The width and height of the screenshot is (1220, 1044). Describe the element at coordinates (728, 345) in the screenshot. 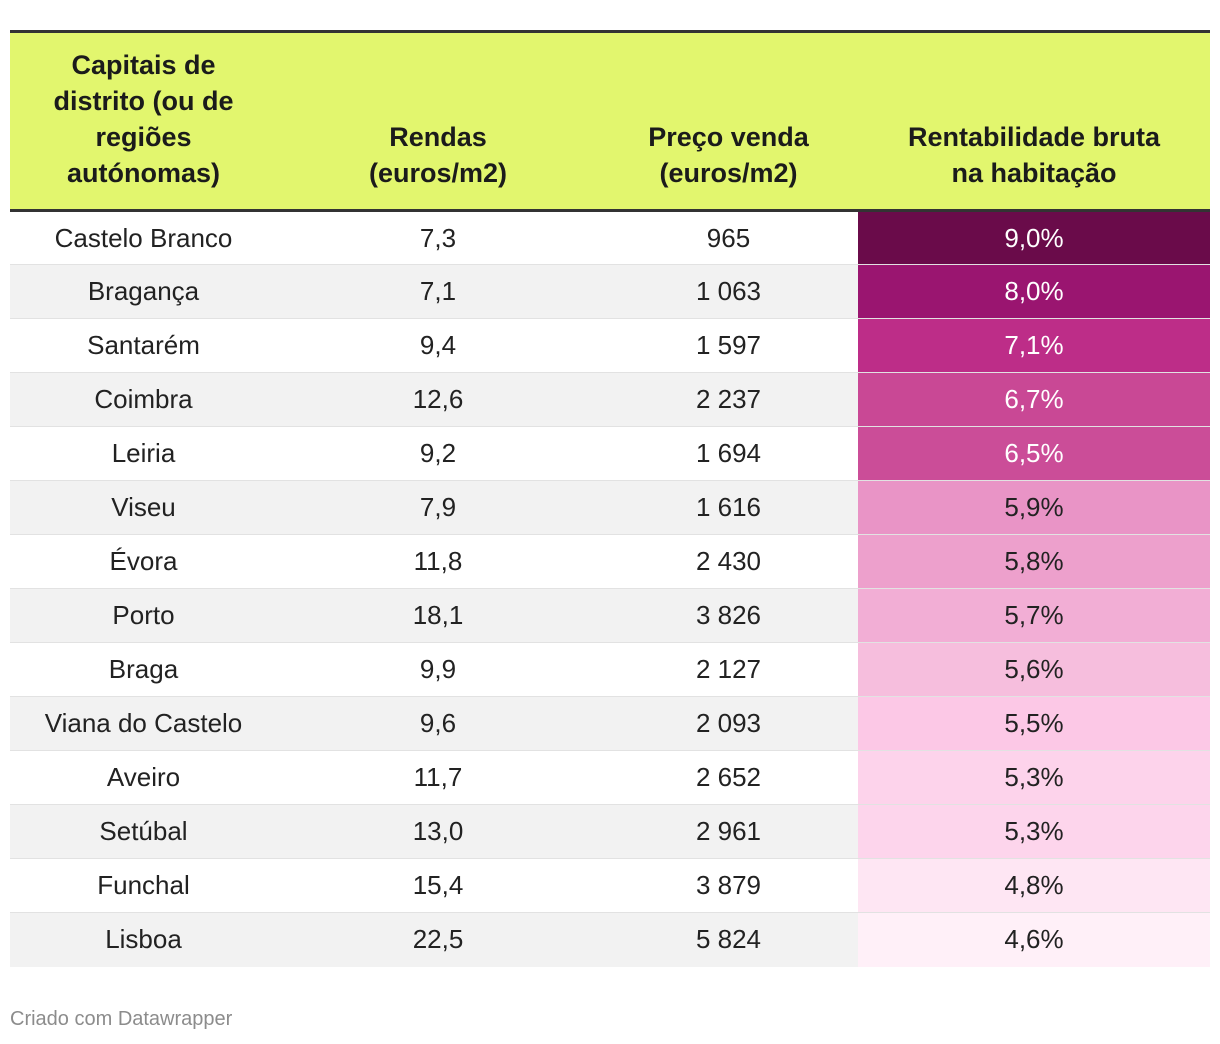

I see `price-cell: 1 597` at that location.